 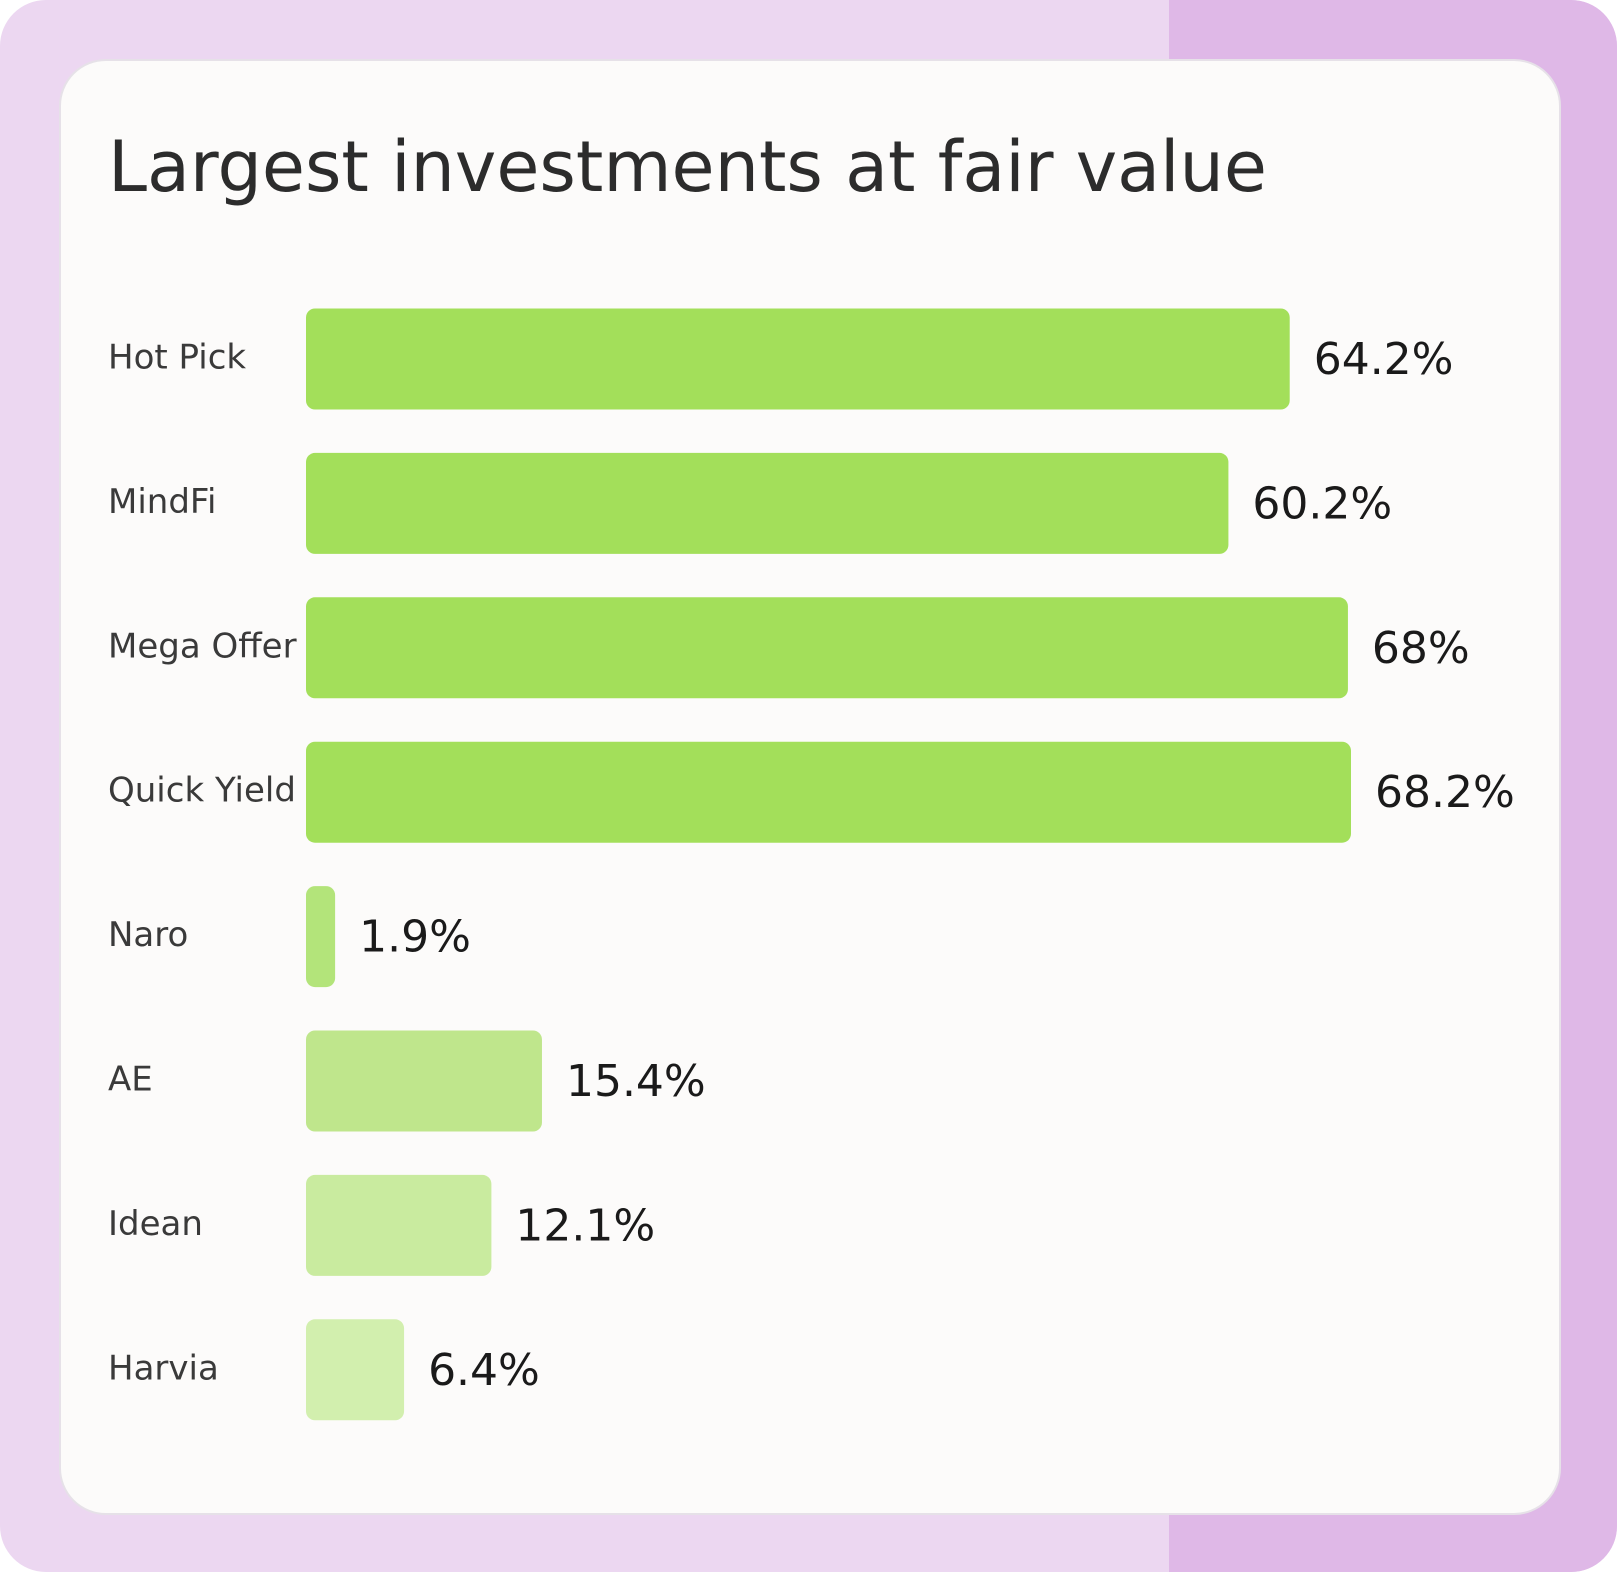 What do you see at coordinates (415, 937) in the screenshot?
I see `value-label: 1.9%` at bounding box center [415, 937].